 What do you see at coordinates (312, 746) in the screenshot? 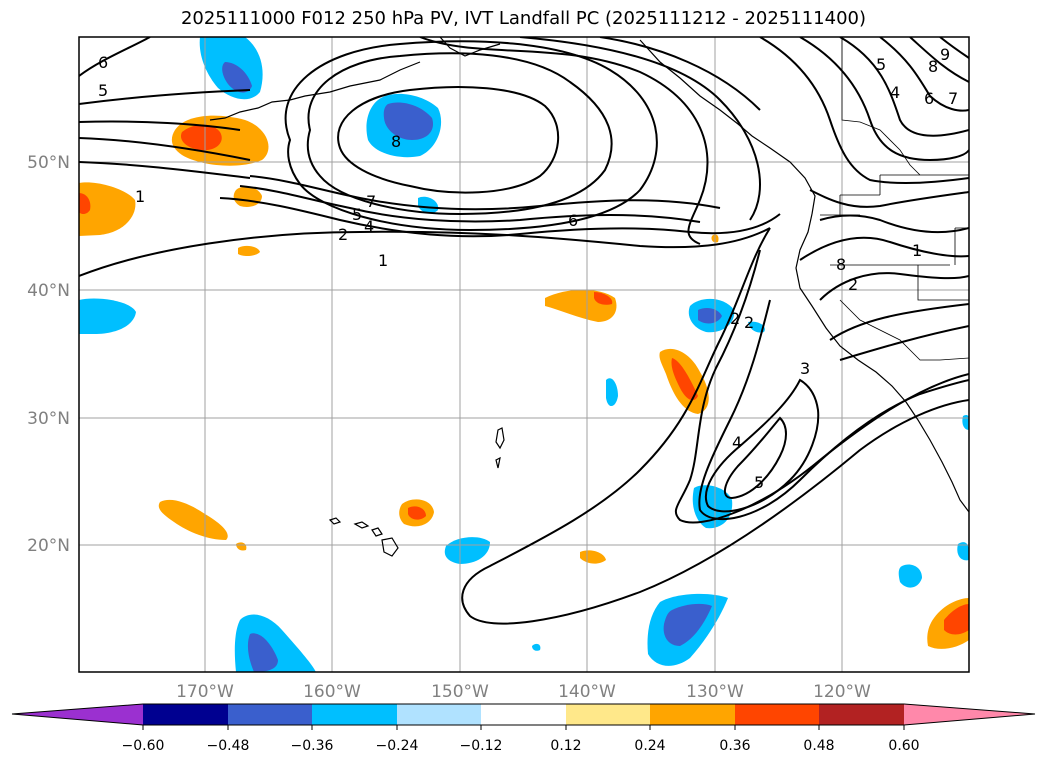
I see `colorbar-tick-label: −0.36` at bounding box center [312, 746].